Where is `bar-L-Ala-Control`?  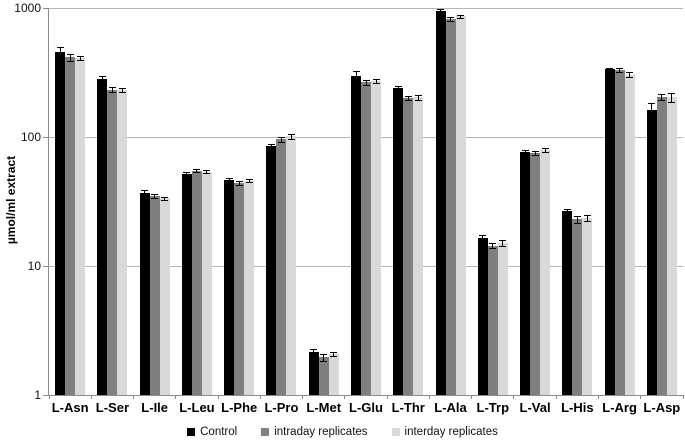 bar-L-Ala-Control is located at coordinates (440, 202).